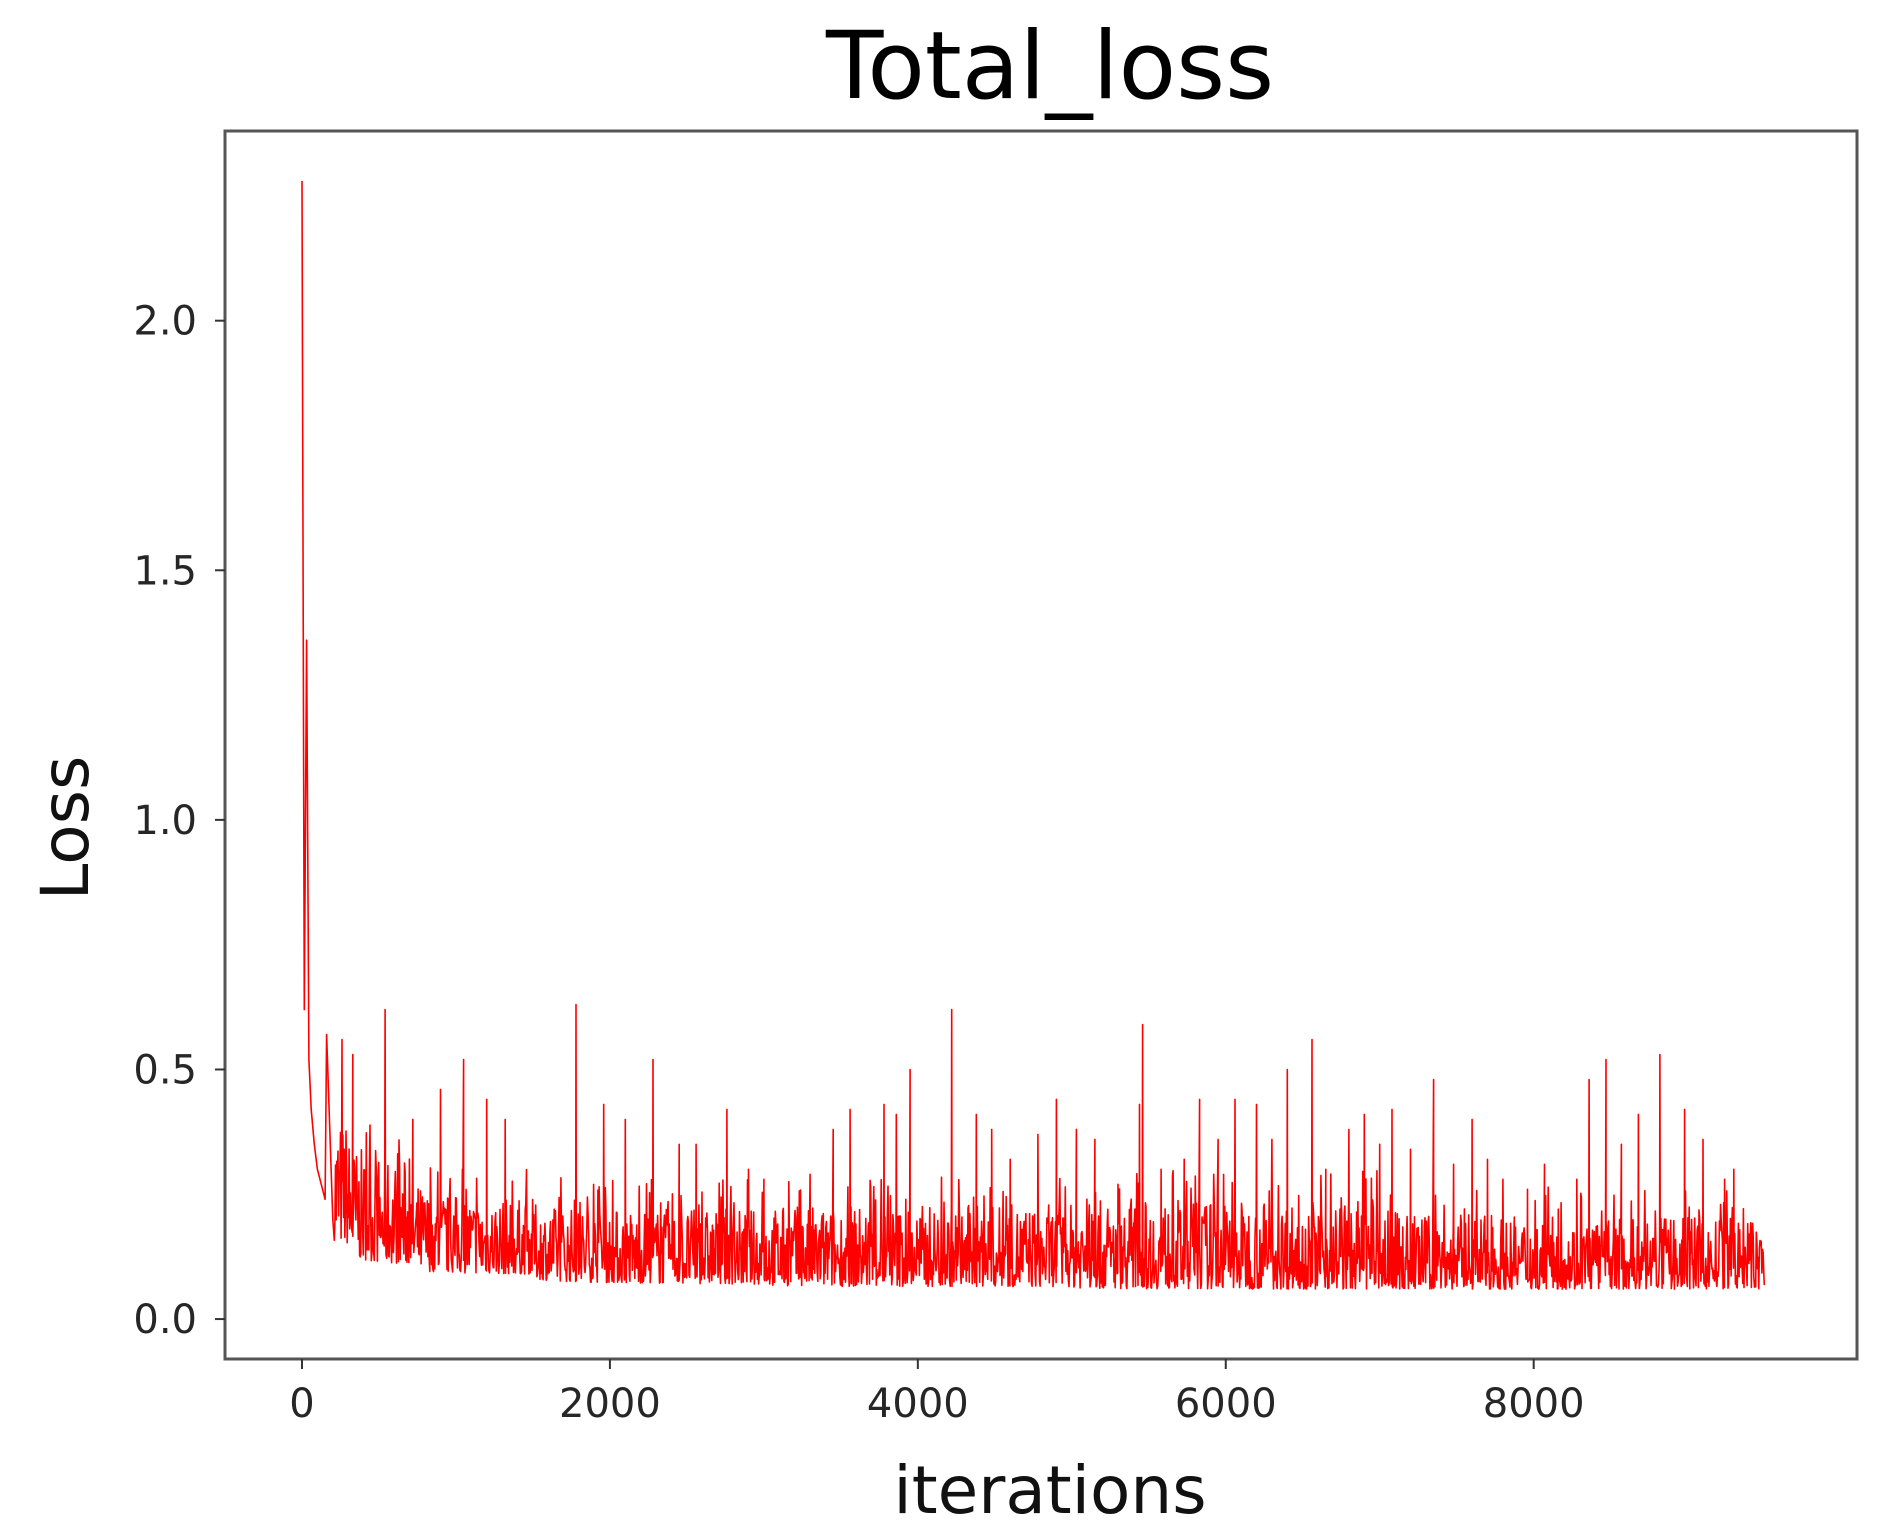 Image resolution: width=1899 pixels, height=1531 pixels. What do you see at coordinates (165, 571) in the screenshot?
I see `y-tick-label: 1.5` at bounding box center [165, 571].